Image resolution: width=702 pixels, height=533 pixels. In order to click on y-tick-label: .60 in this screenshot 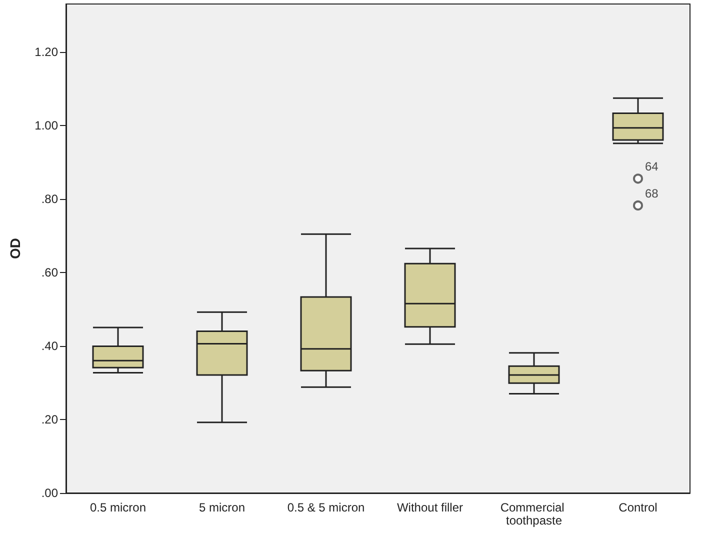, I will do `click(49, 272)`.